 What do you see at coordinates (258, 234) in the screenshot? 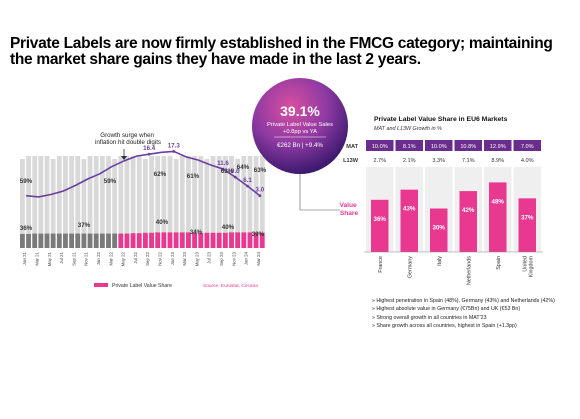
I see `bar-label: 39%` at bounding box center [258, 234].